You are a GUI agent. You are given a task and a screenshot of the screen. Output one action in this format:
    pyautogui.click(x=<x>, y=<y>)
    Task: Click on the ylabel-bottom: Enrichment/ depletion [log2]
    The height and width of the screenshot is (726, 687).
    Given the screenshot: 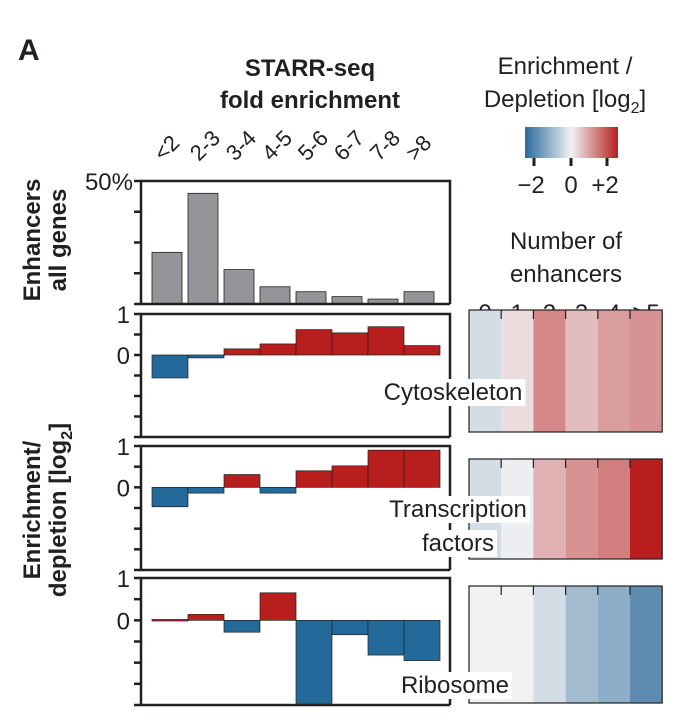 What is the action you would take?
    pyautogui.click(x=47, y=510)
    